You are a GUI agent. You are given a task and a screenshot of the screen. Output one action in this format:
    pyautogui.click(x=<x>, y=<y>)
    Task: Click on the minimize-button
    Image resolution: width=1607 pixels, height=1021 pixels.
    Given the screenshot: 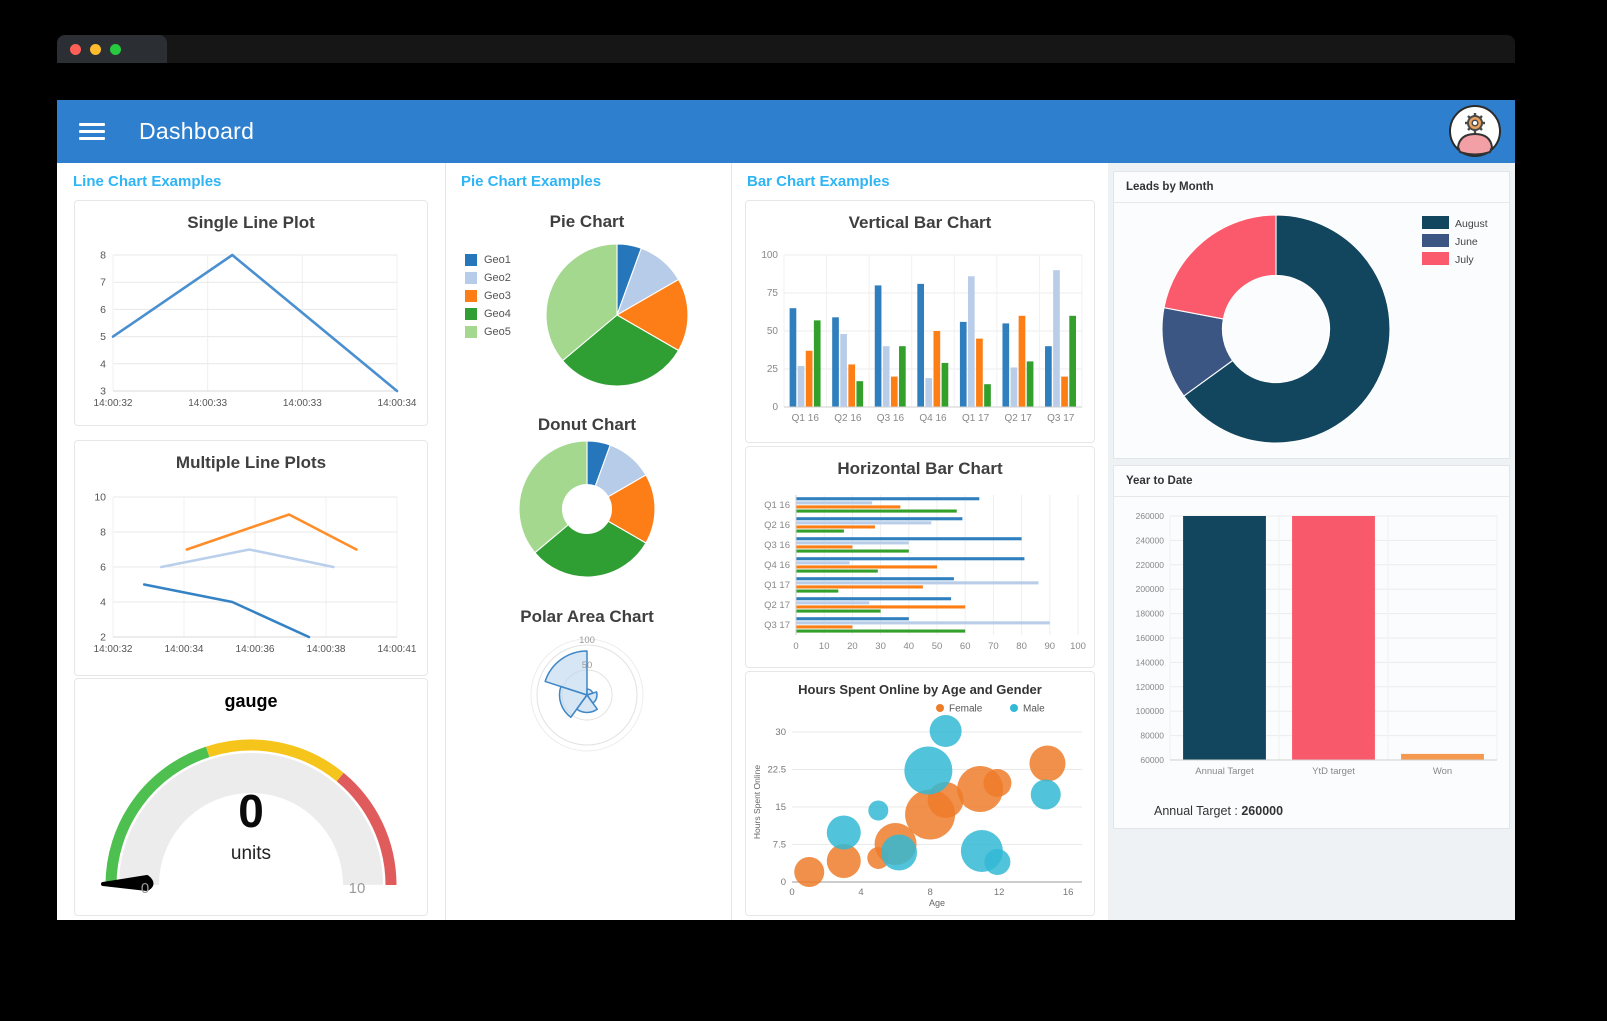 What is the action you would take?
    pyautogui.click(x=95, y=49)
    